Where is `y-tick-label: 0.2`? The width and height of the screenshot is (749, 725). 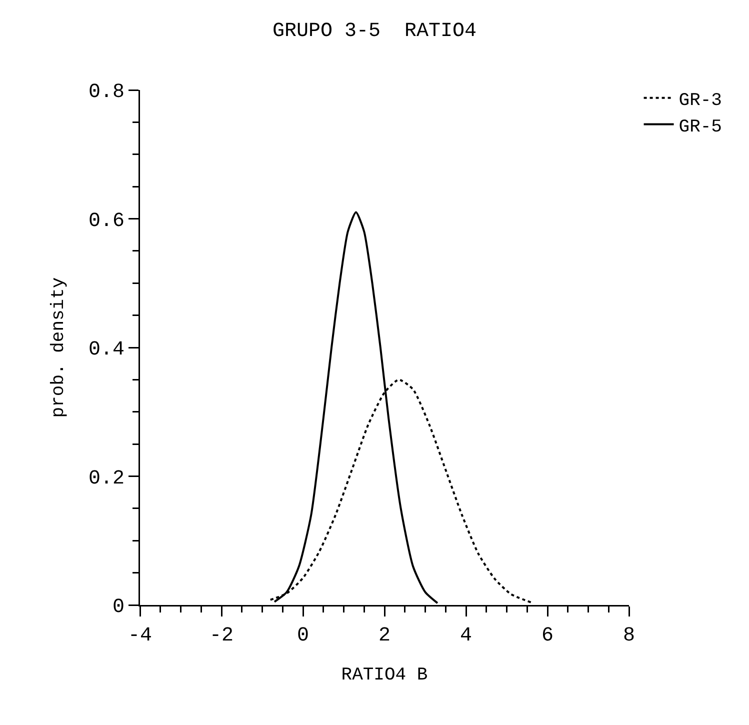
y-tick-label: 0.2 is located at coordinates (106, 478).